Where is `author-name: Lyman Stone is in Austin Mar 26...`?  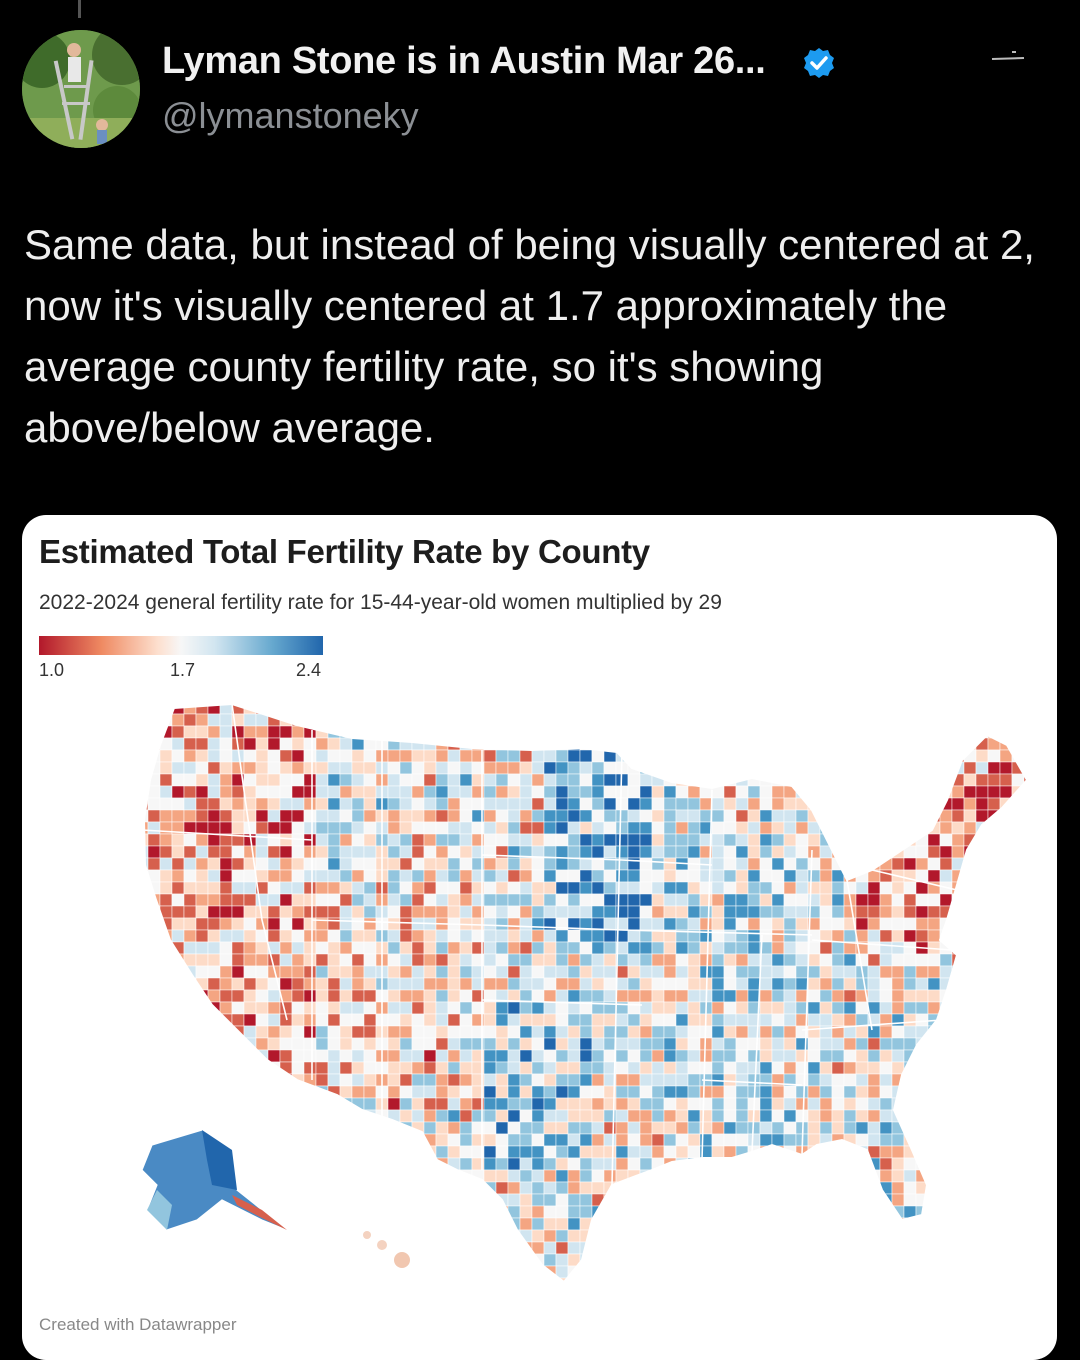 author-name: Lyman Stone is in Austin Mar 26... is located at coordinates (464, 61).